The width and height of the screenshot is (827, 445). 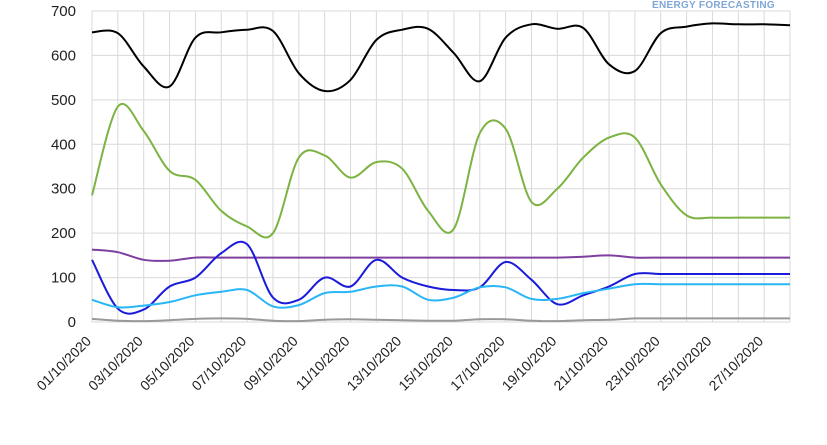 What do you see at coordinates (713, 5) in the screenshot?
I see `watermark: ENERGY FORECASTING` at bounding box center [713, 5].